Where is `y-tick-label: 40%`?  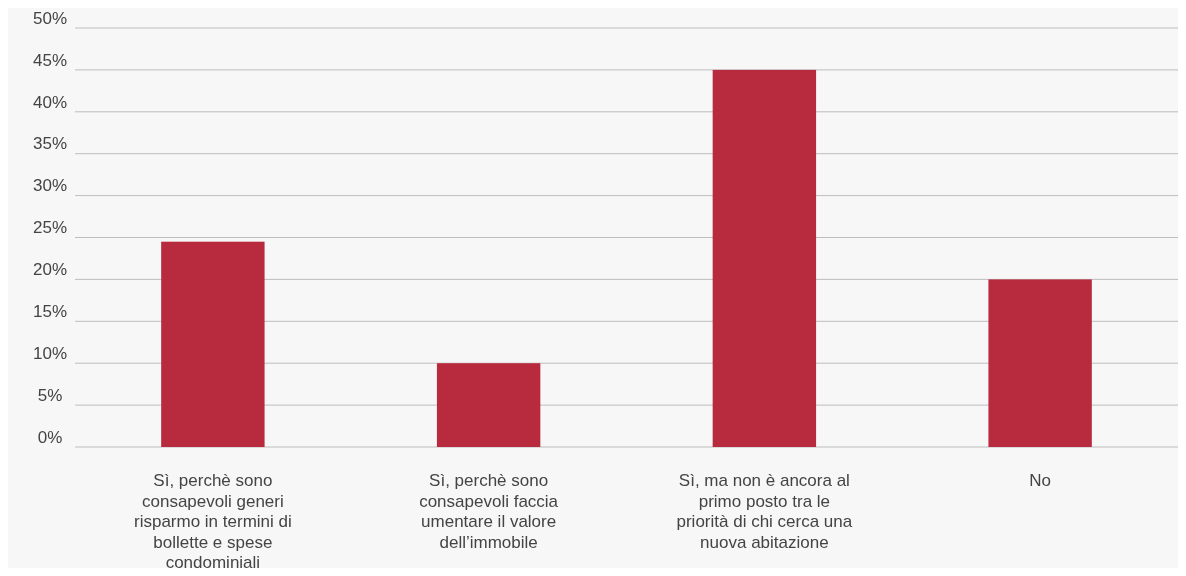
y-tick-label: 40% is located at coordinates (50, 102).